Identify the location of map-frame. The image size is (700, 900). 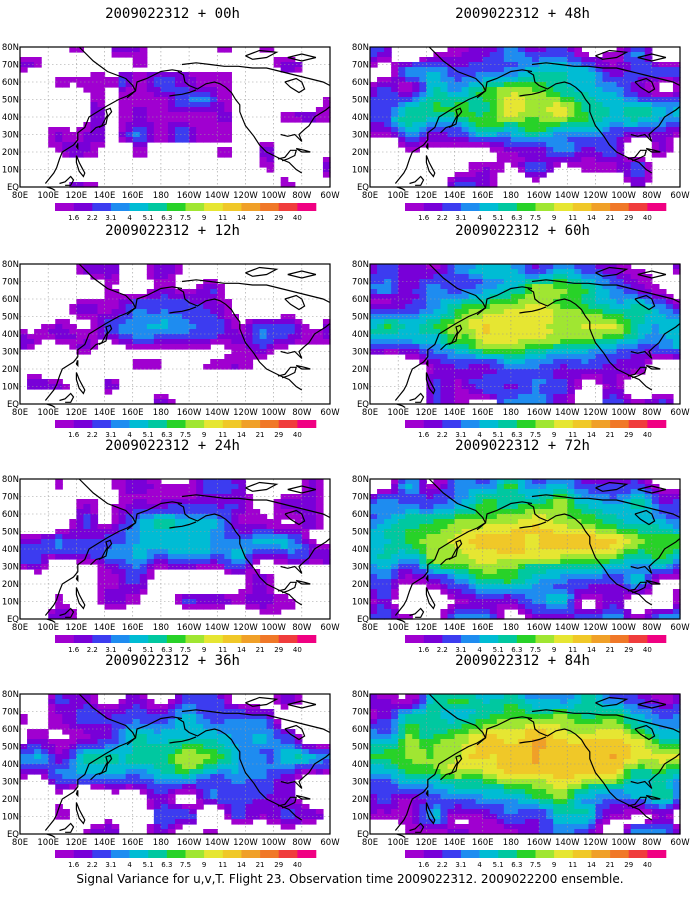
(525, 334).